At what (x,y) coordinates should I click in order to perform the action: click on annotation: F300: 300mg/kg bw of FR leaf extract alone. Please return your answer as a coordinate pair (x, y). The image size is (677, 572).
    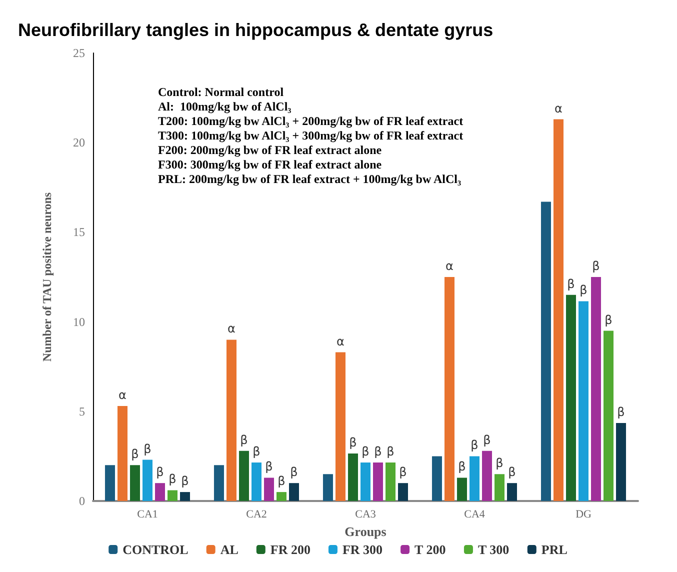
    Looking at the image, I should click on (270, 165).